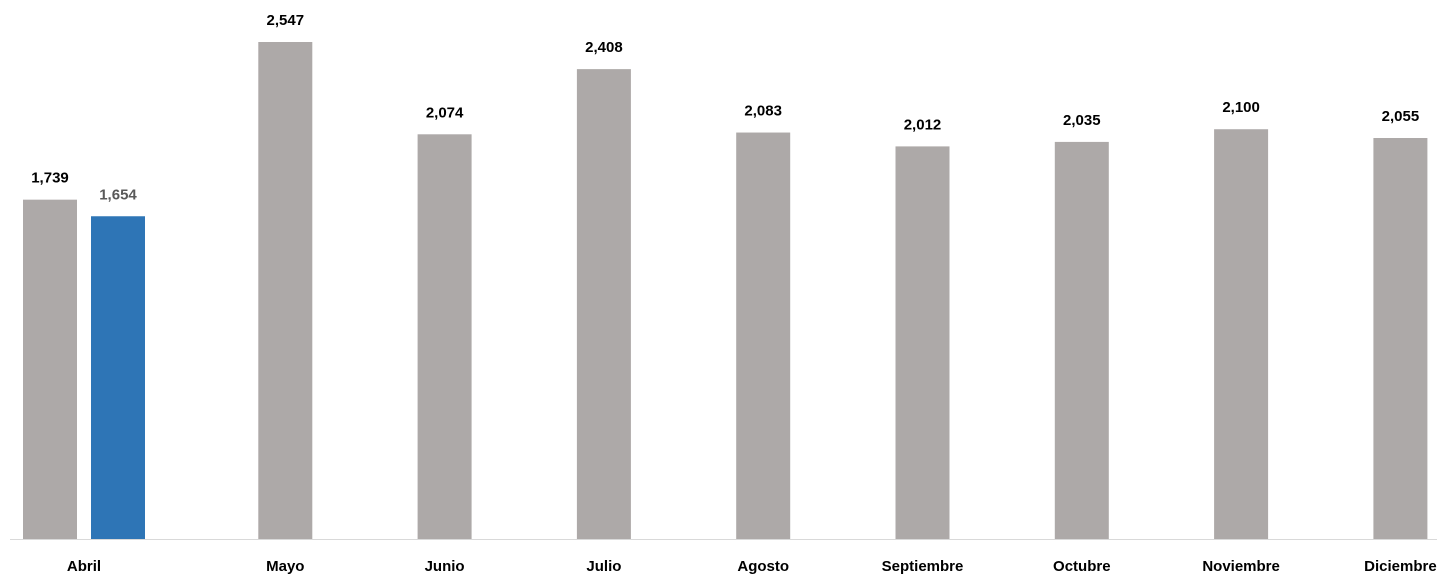 This screenshot has height=585, width=1445. What do you see at coordinates (50, 178) in the screenshot?
I see `data-label-abril-series-1: 1,739` at bounding box center [50, 178].